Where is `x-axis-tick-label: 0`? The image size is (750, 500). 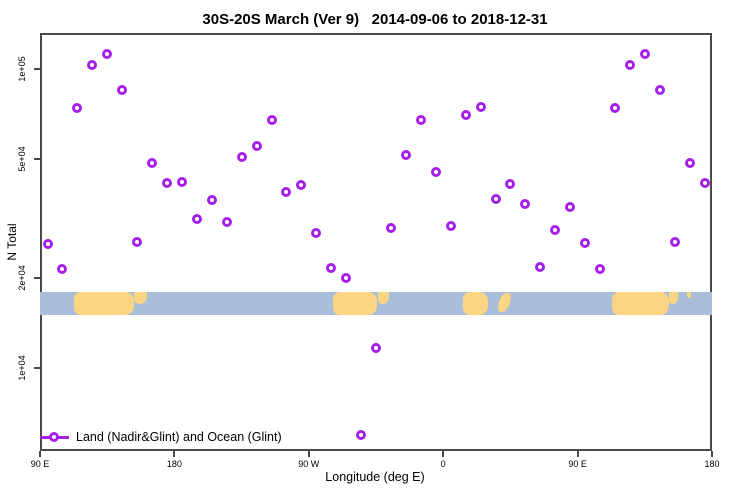 x-axis-tick-label: 0 is located at coordinates (443, 464).